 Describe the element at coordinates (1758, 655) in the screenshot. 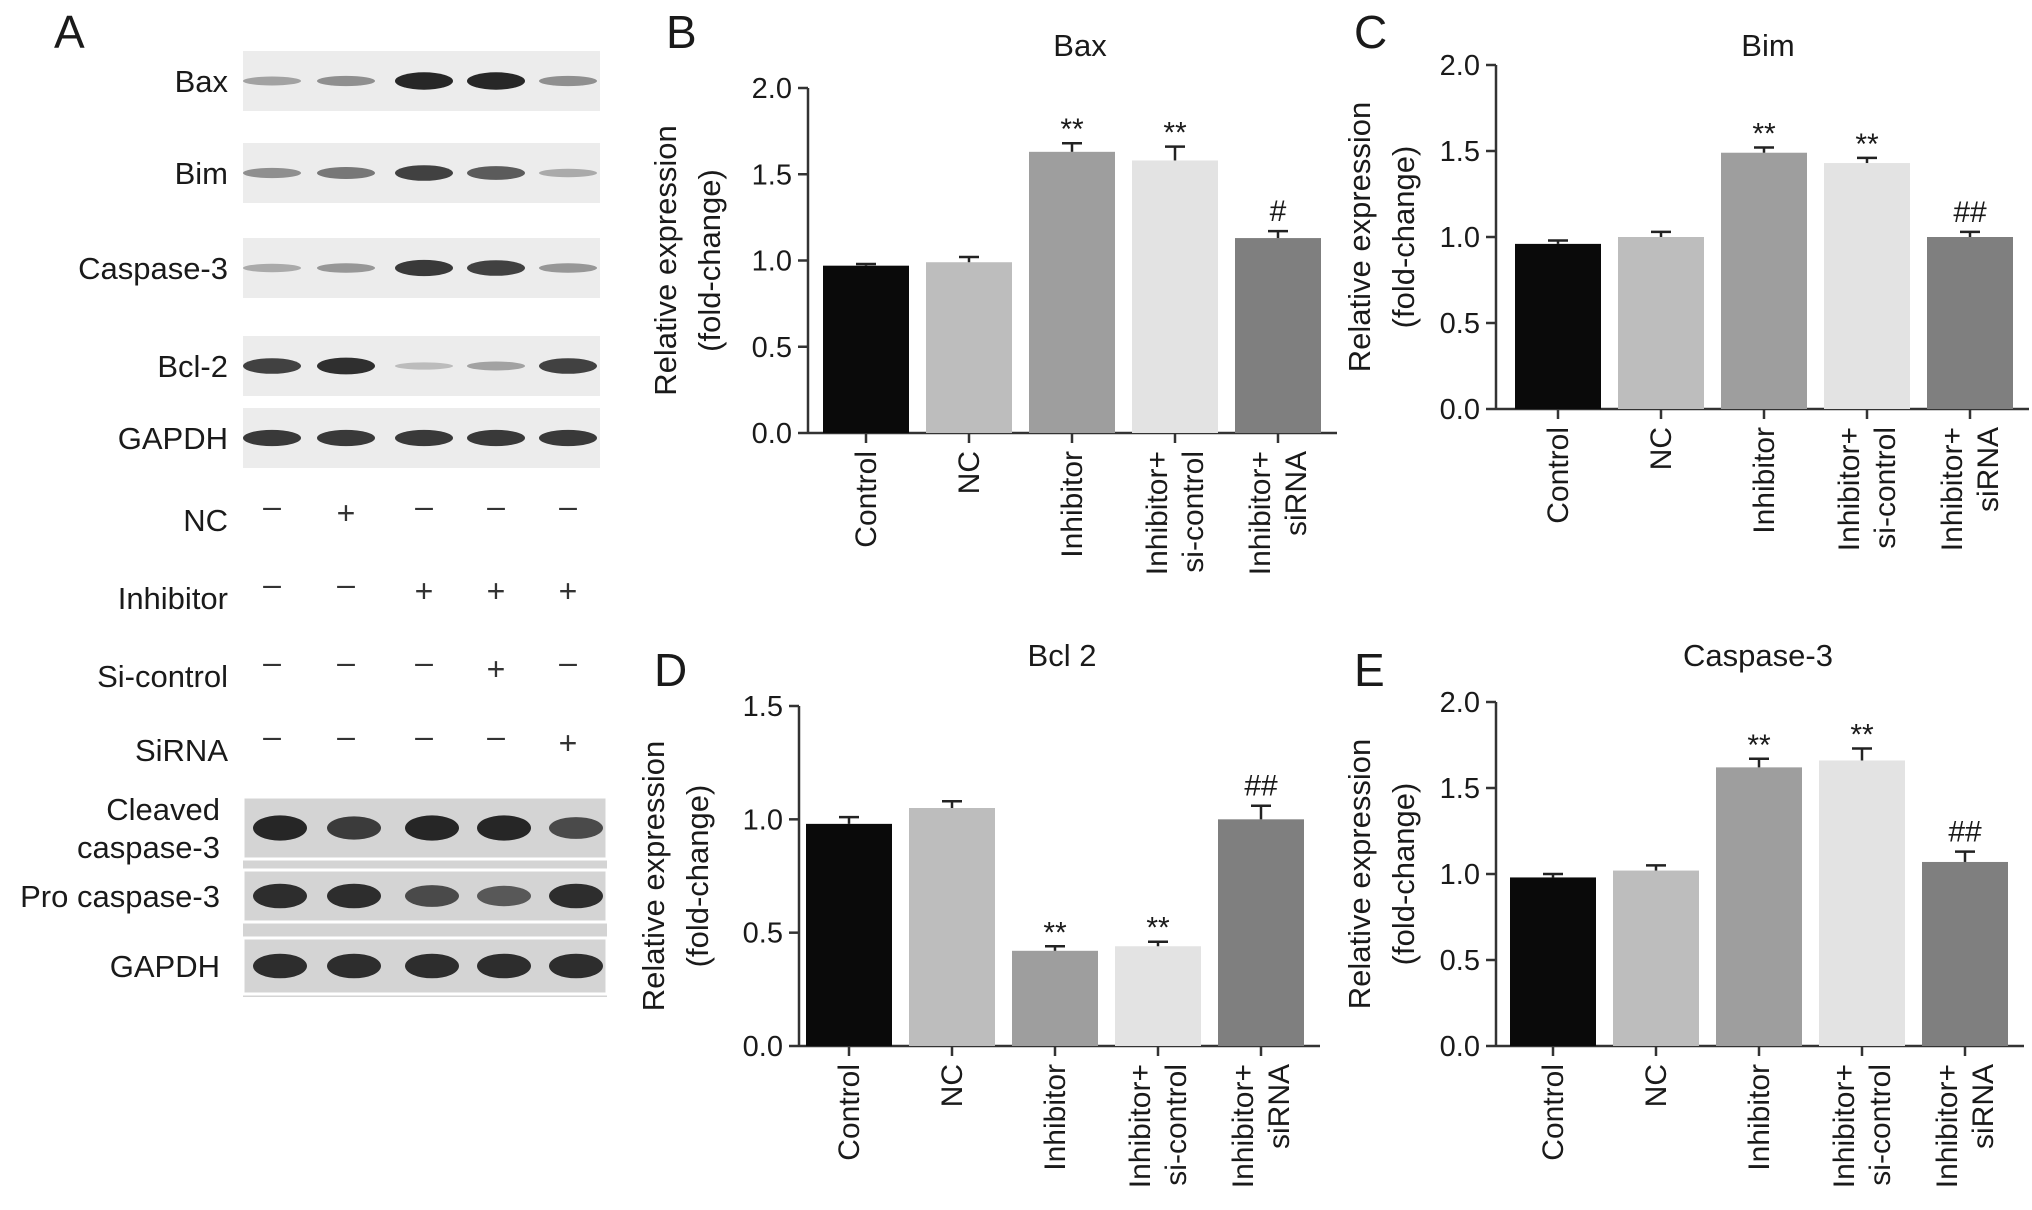

I see `chart-title: Caspase-3` at that location.